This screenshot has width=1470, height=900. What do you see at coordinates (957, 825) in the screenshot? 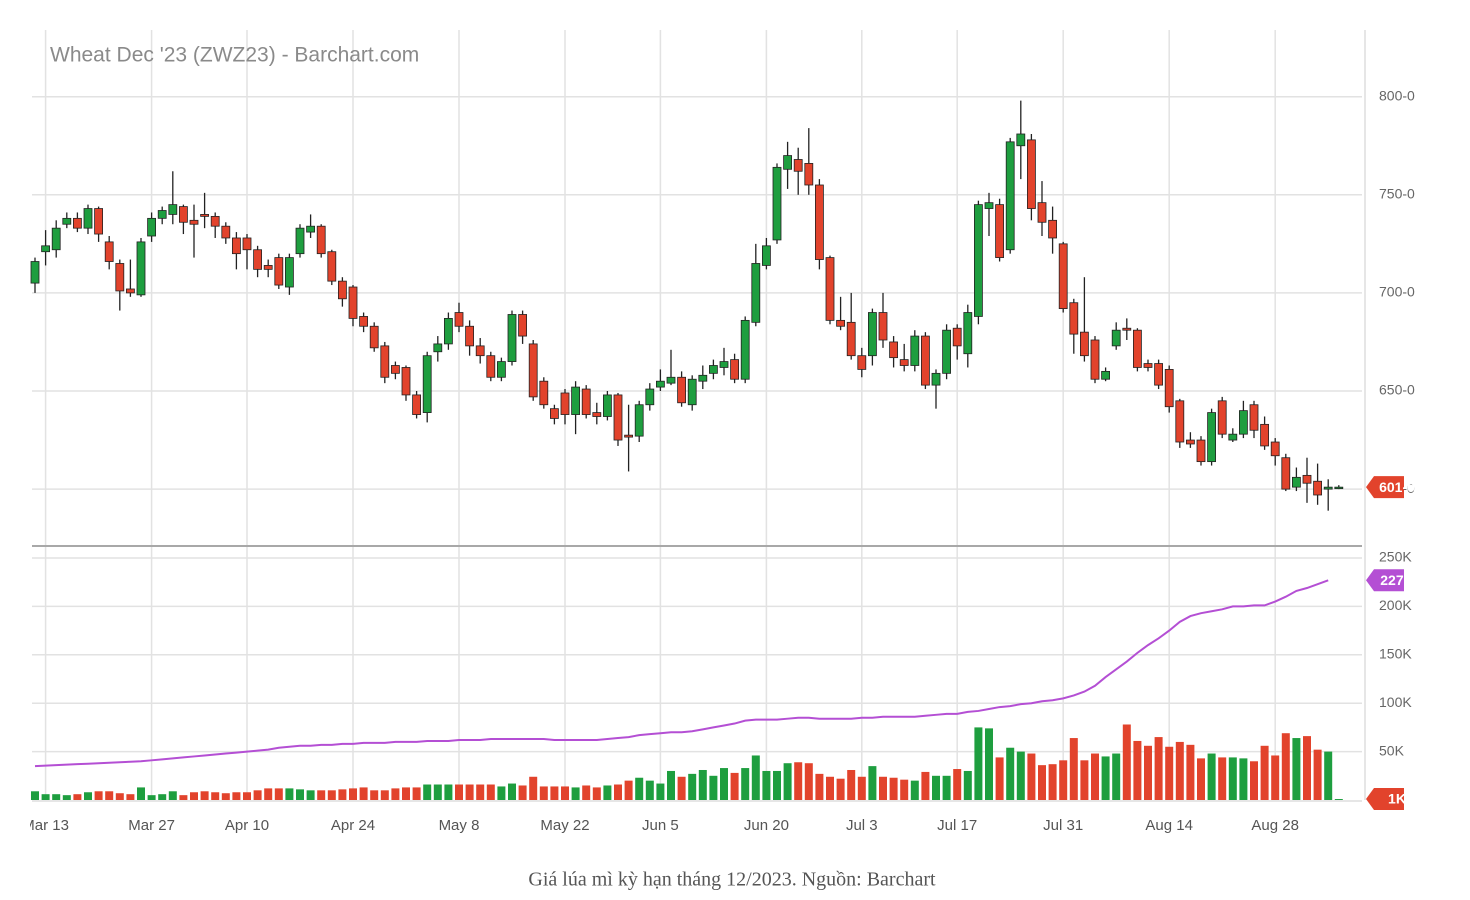
I see `x-tick-label: Jul 17` at bounding box center [957, 825].